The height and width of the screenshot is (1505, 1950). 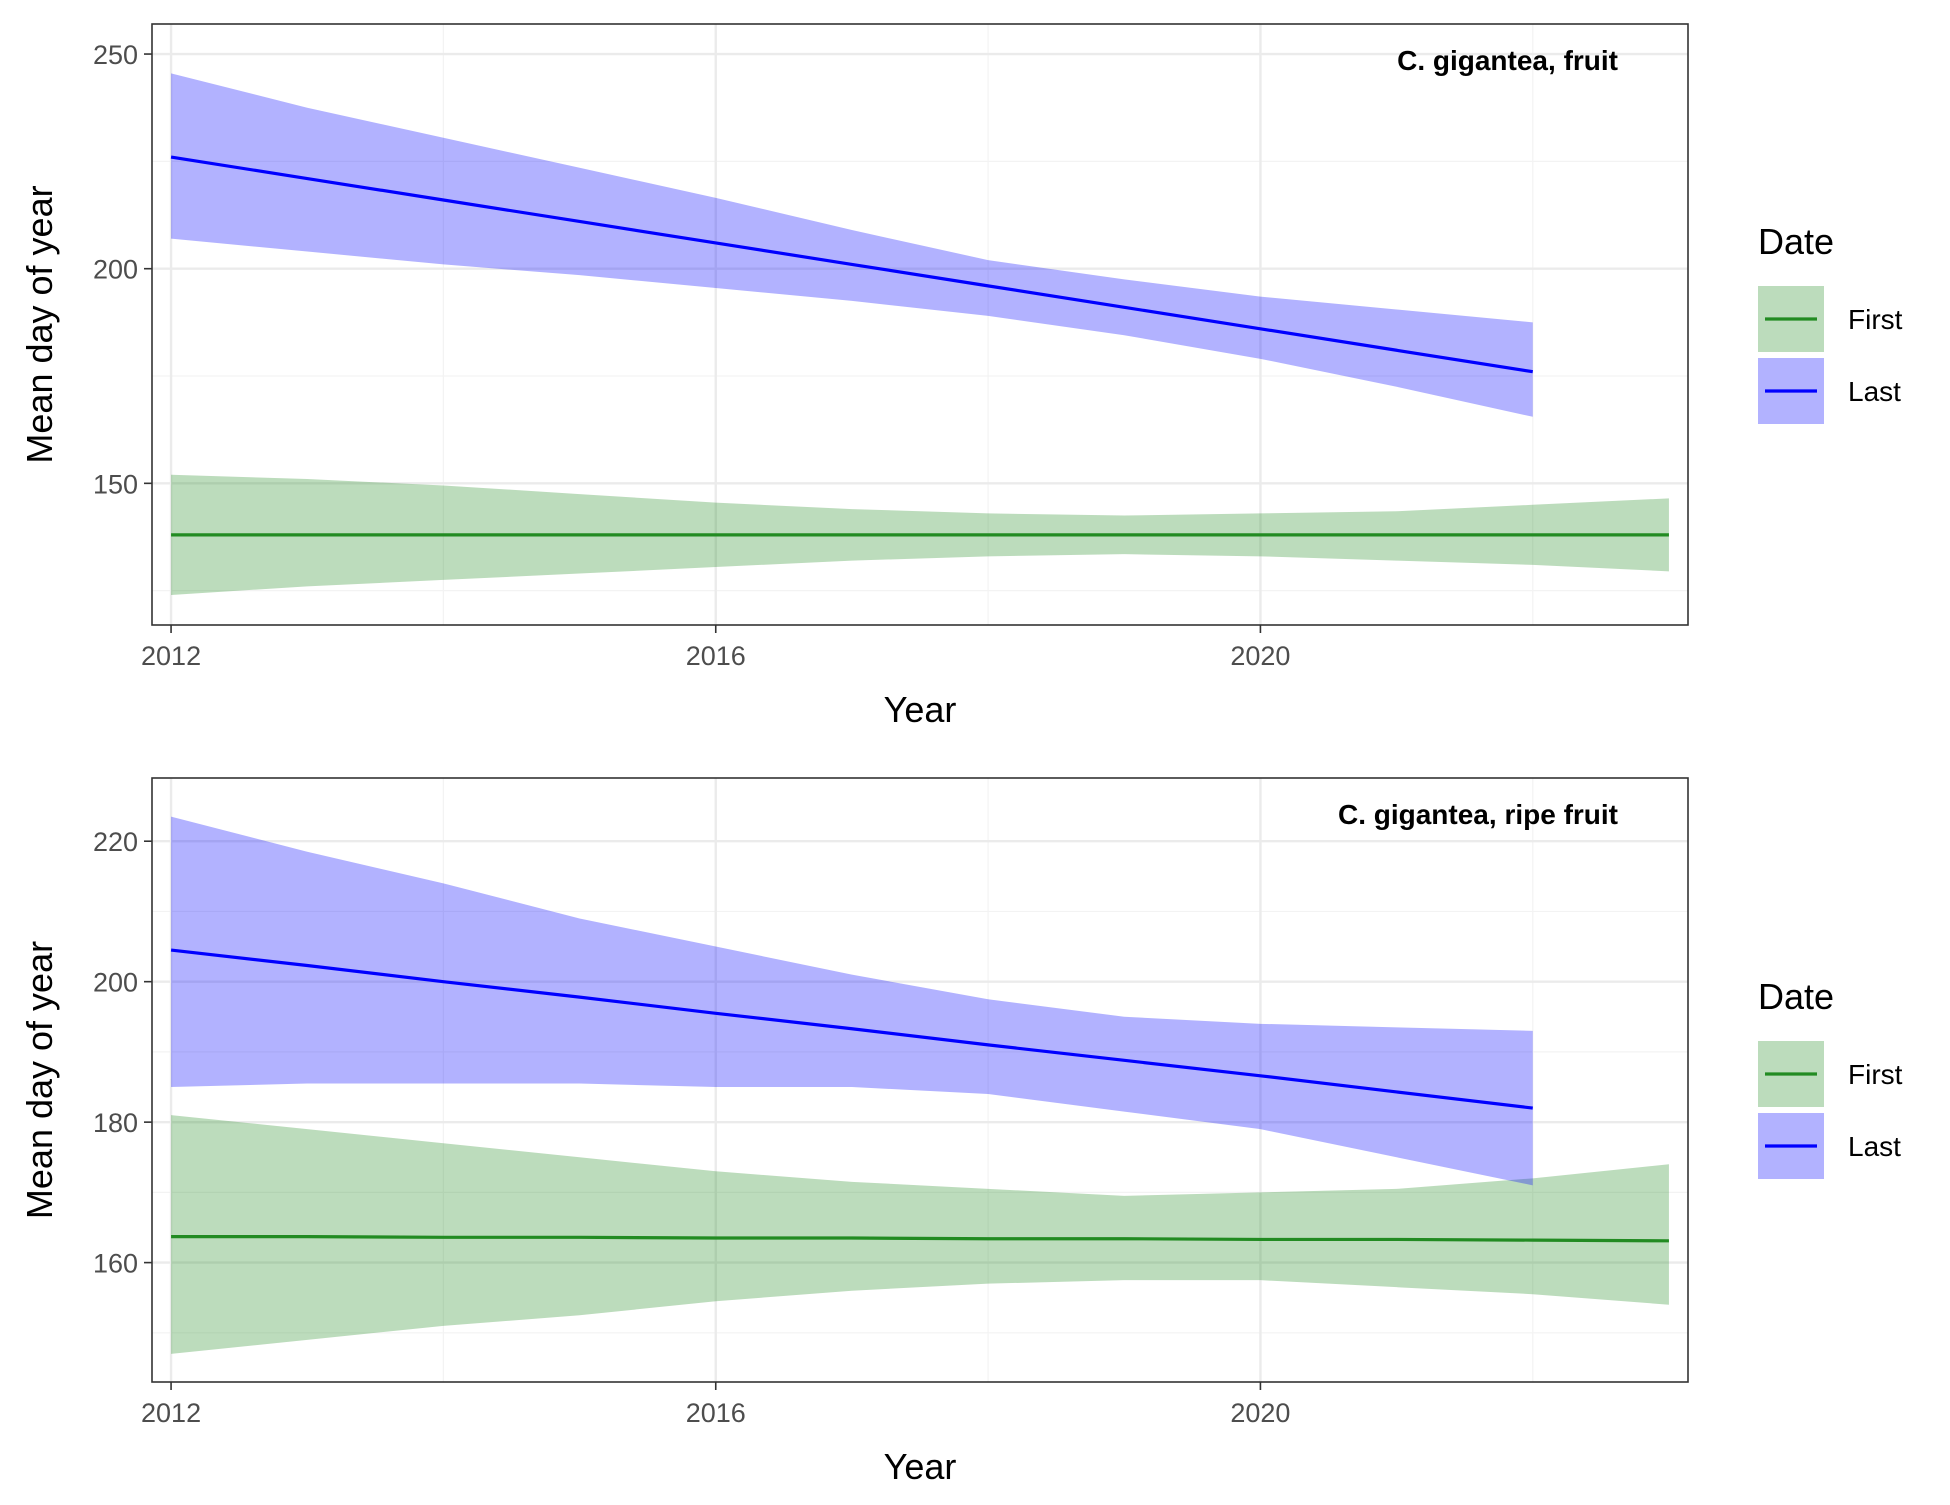 I want to click on y-tick-label: 250, so click(x=115, y=55).